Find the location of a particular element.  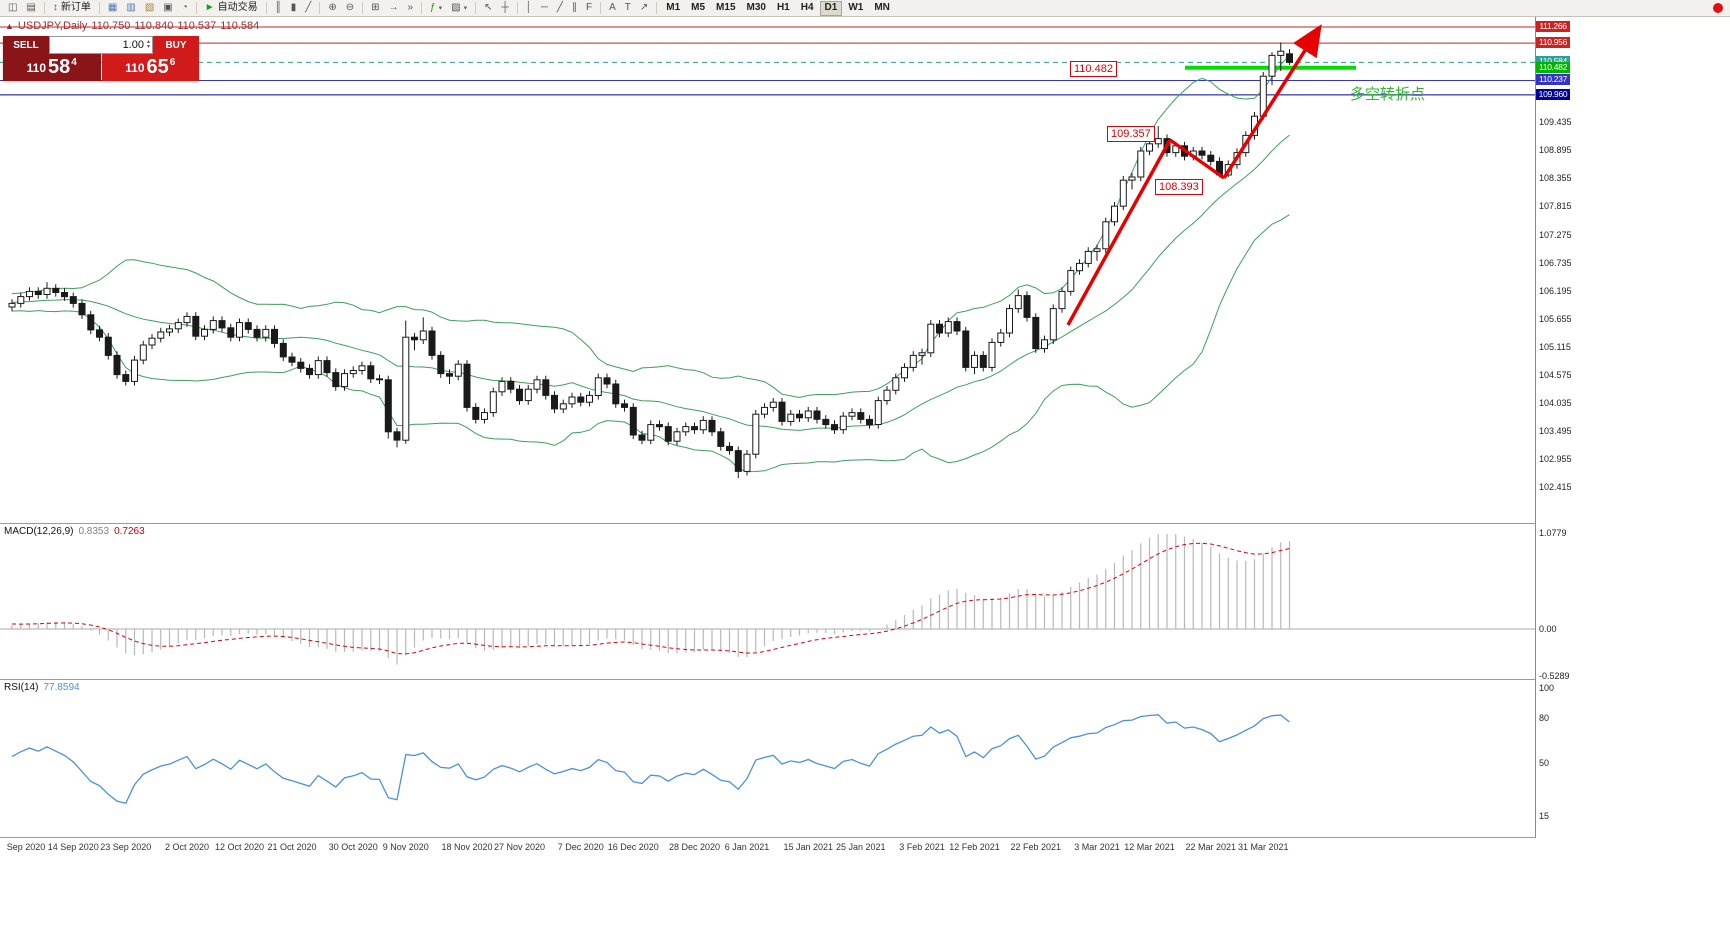

channel-icon: ∥ is located at coordinates (574, 8).